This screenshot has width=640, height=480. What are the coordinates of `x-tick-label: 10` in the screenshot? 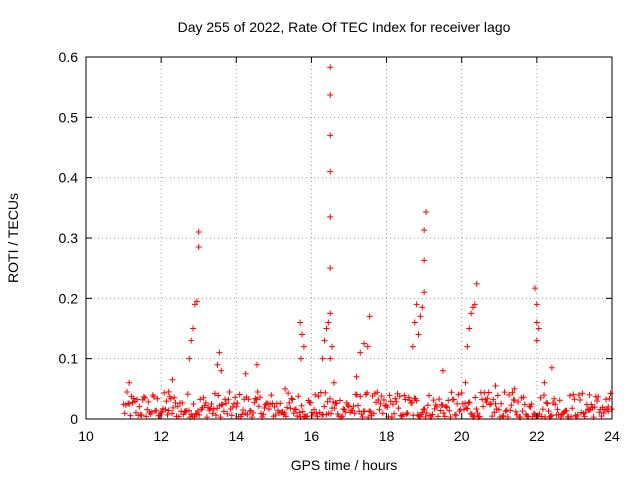 It's located at (86, 436).